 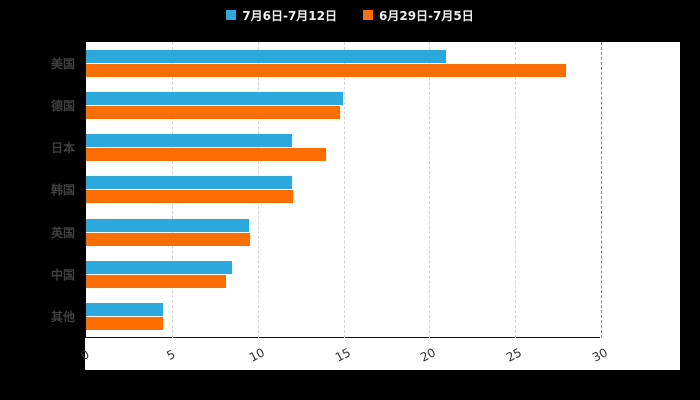 What do you see at coordinates (156, 282) in the screenshot?
I see `bar-中国-series1` at bounding box center [156, 282].